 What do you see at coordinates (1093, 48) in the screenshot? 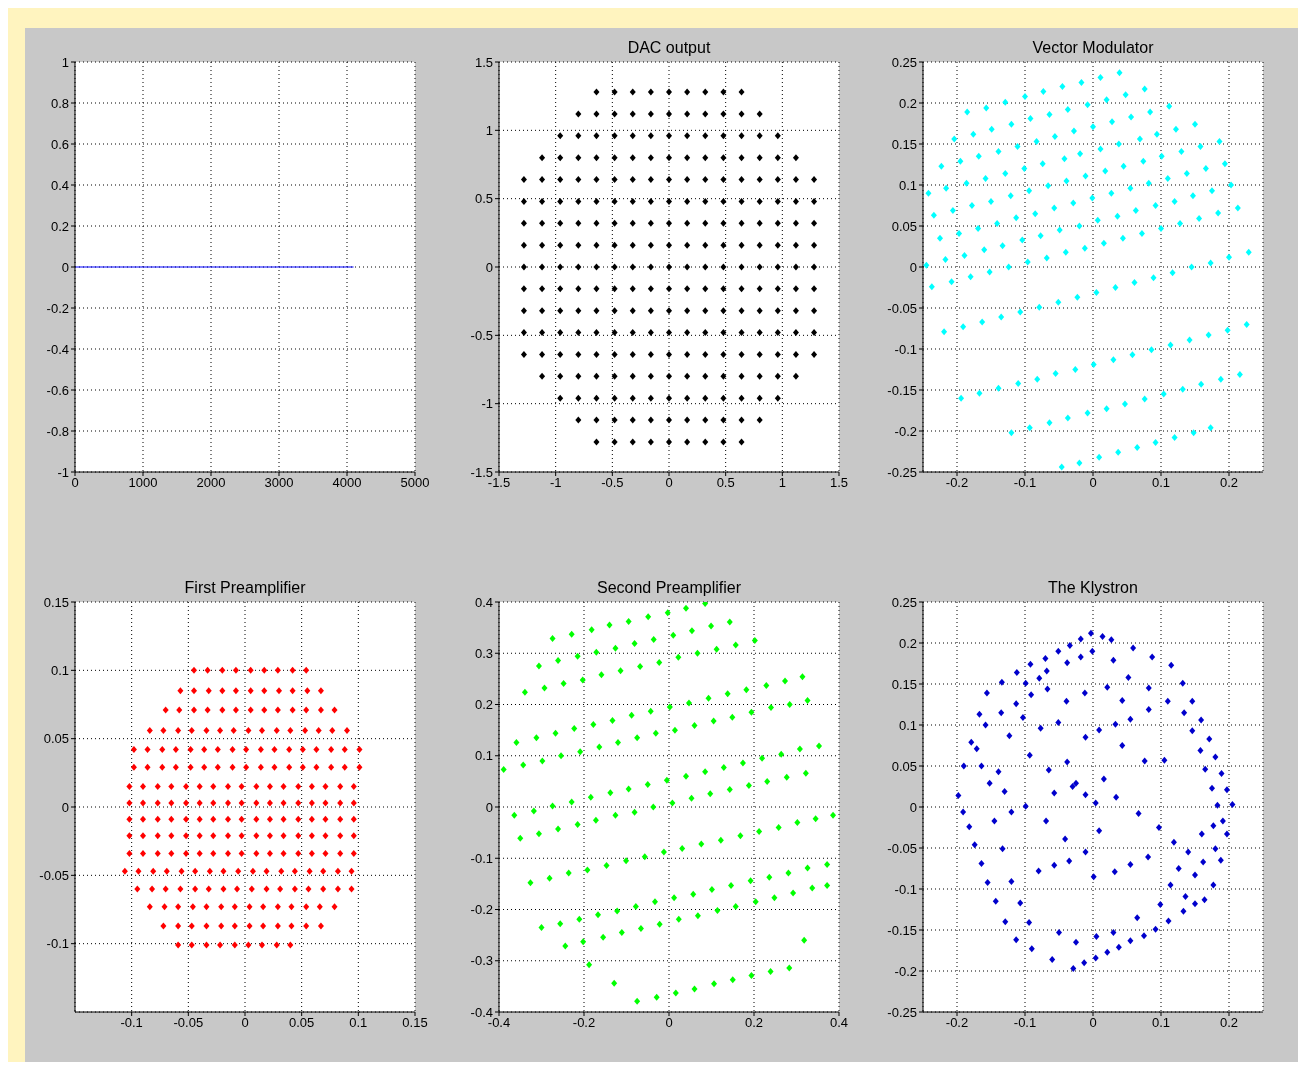
I see `chart-title: Vector Modulator` at bounding box center [1093, 48].